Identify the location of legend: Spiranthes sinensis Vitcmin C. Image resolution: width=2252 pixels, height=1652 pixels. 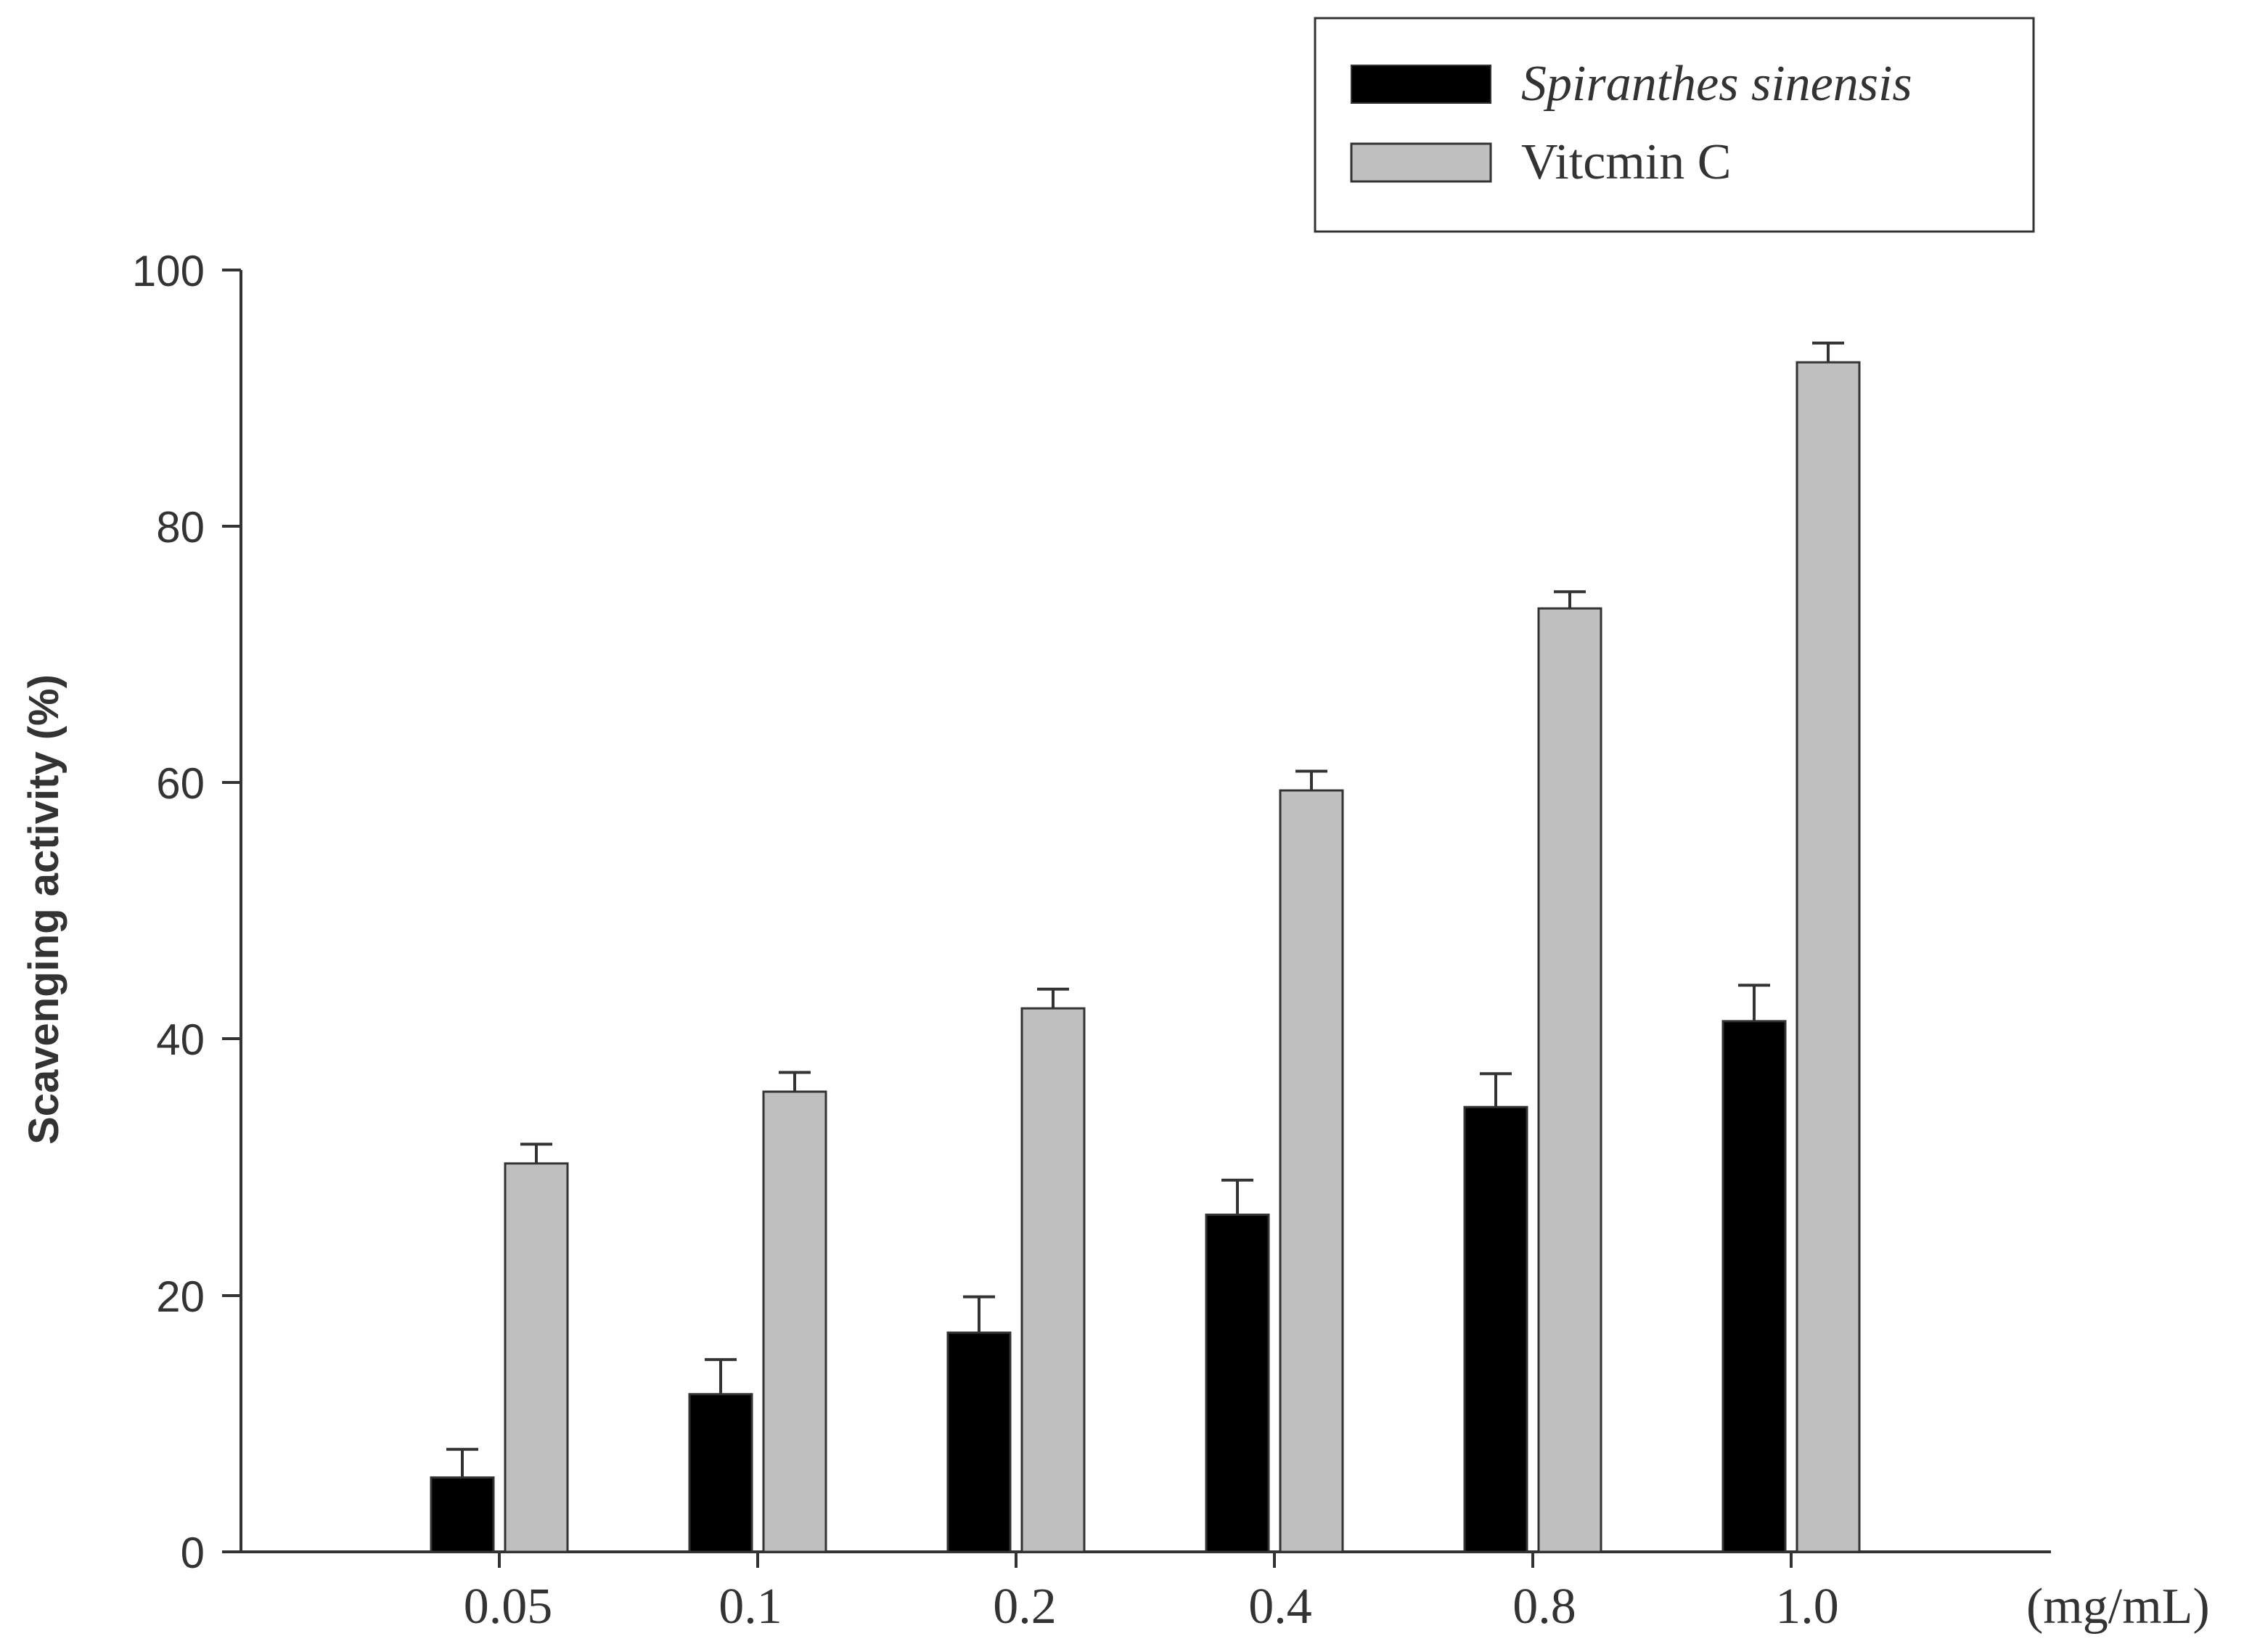
(1675, 125).